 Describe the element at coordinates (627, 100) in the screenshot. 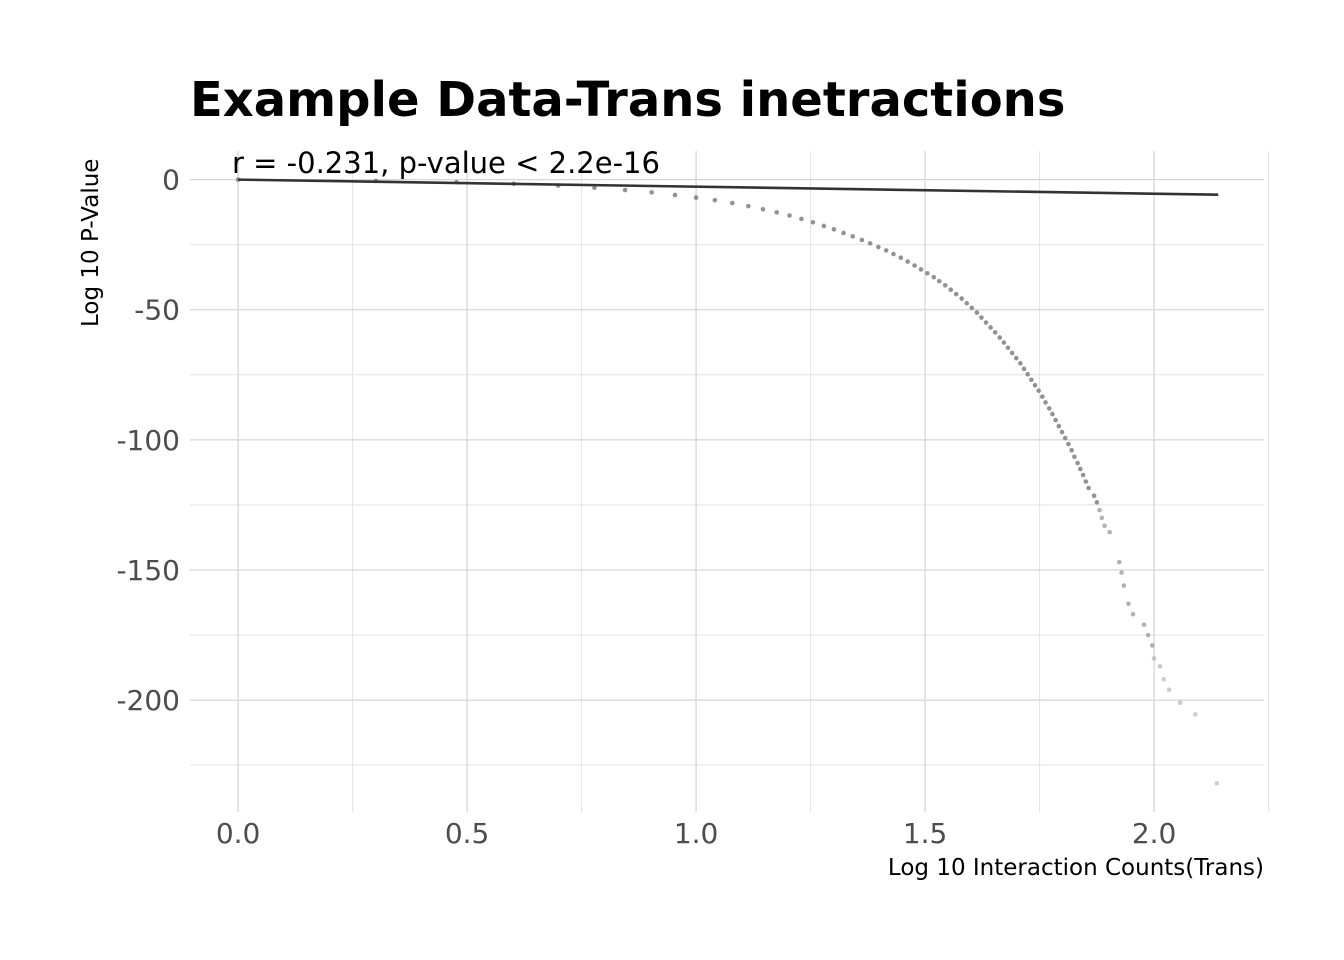

I see `chart-title: Example Data-Trans inetractions` at that location.